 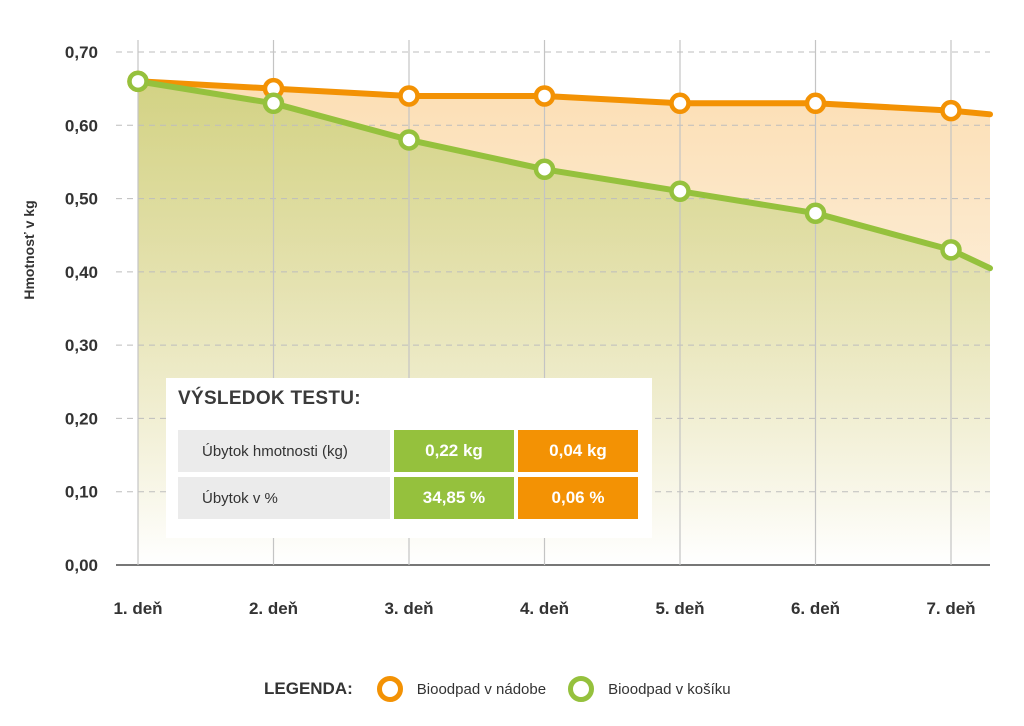 I want to click on result-row-label: Úbytok v %, so click(x=284, y=498).